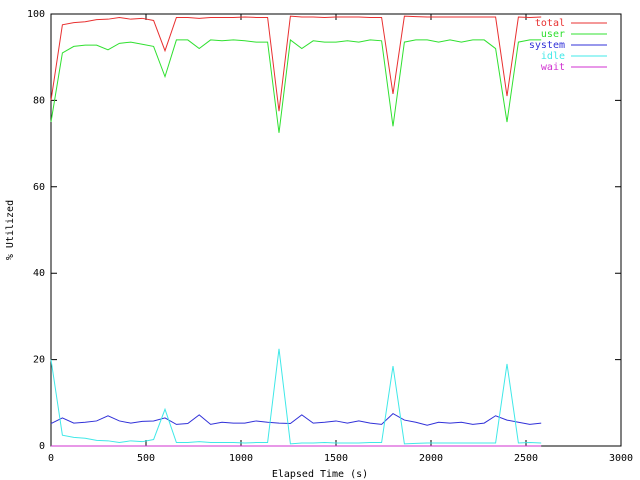 Image resolution: width=640 pixels, height=480 pixels. I want to click on legend-label: idle, so click(553, 56).